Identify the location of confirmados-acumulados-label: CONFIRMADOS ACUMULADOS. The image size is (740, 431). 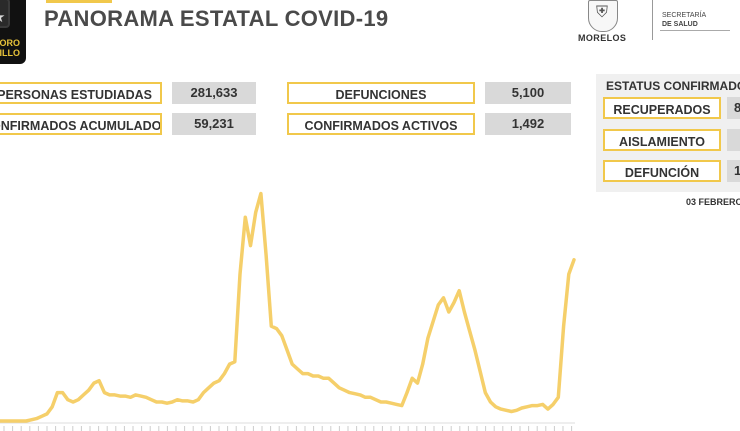
(81, 124).